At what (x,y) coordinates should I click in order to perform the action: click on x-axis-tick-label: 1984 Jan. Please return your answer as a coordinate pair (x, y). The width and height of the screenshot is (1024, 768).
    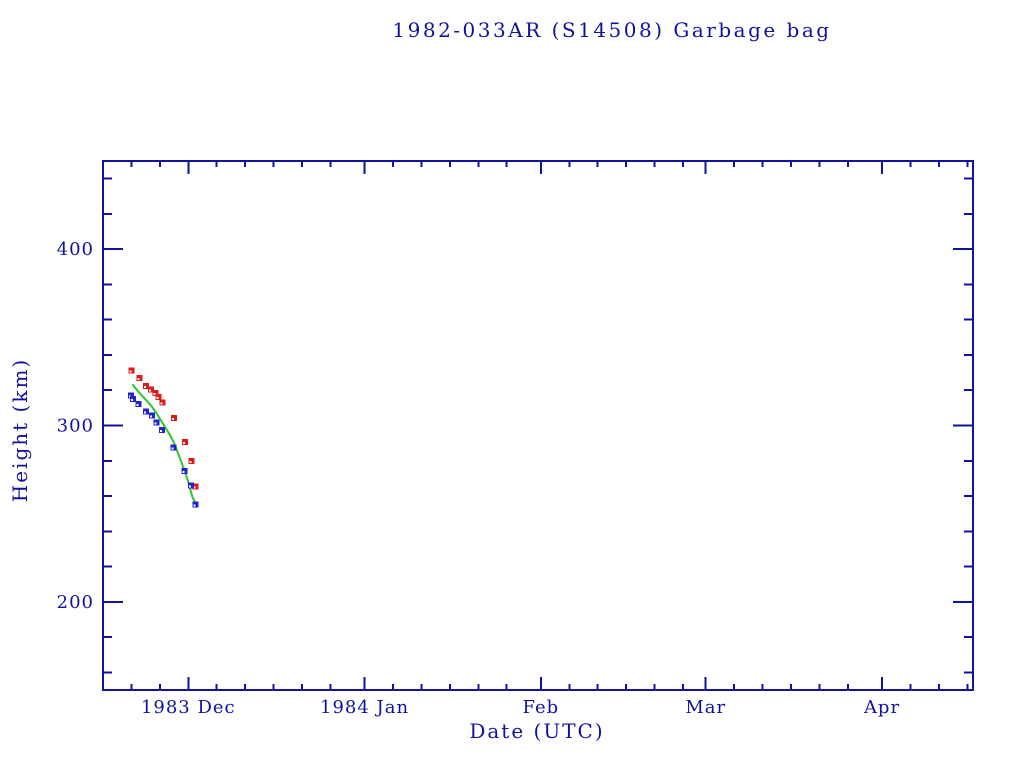
    Looking at the image, I should click on (364, 707).